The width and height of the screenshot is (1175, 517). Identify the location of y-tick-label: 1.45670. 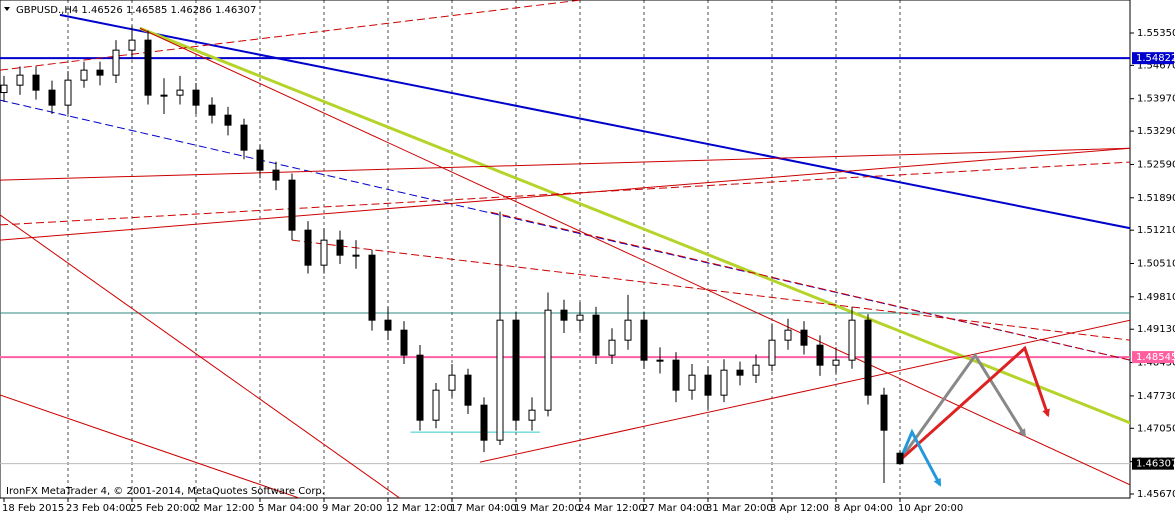
(1156, 494).